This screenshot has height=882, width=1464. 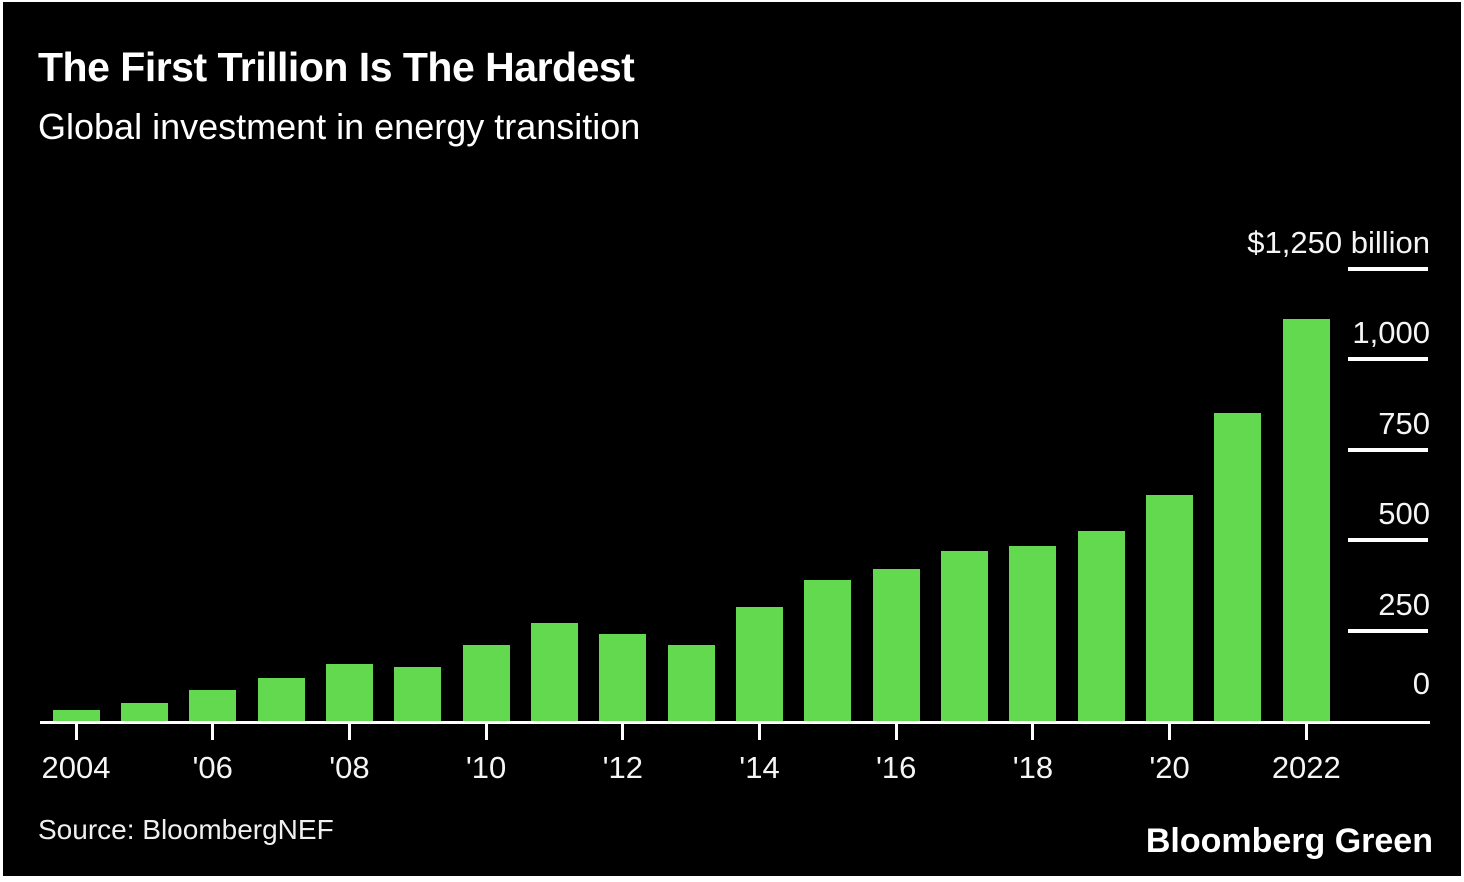 What do you see at coordinates (896, 767) in the screenshot?
I see `x-tick-label-2016: '16` at bounding box center [896, 767].